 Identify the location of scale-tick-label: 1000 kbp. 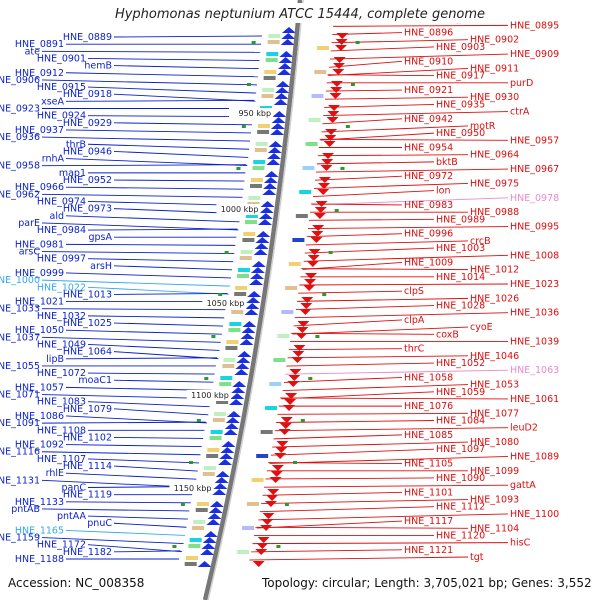
(240, 209).